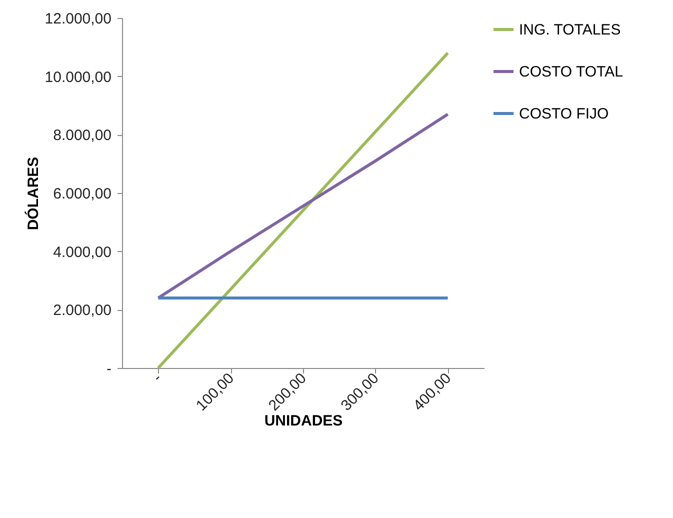  I want to click on y-axis-title: DÓLARES, so click(33, 193).